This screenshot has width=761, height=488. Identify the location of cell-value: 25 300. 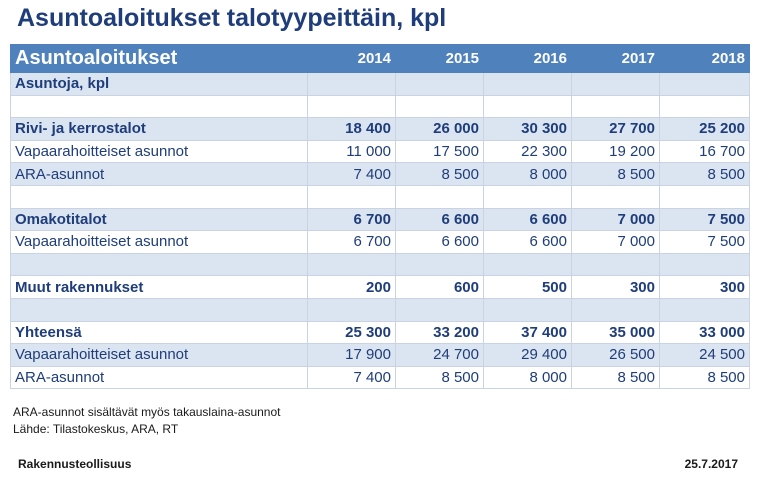
(351, 332).